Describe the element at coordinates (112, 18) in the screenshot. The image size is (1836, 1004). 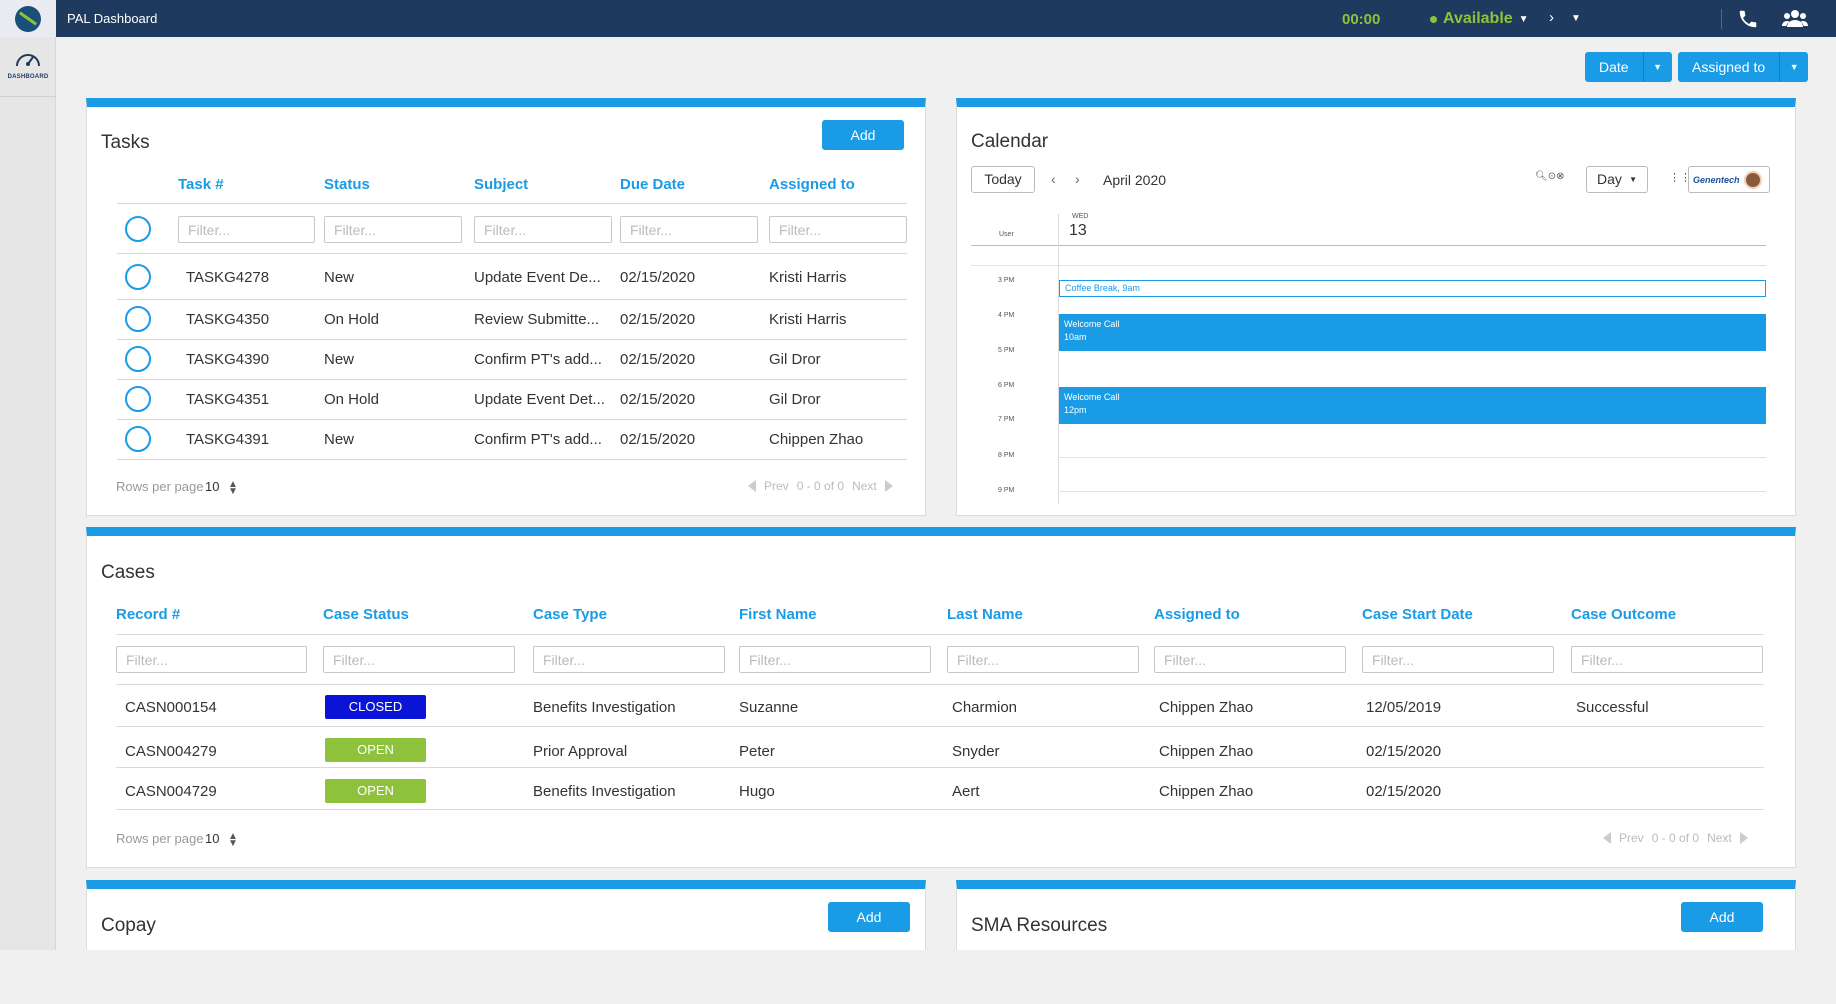
I see `app-title: PAL Dashboard` at that location.